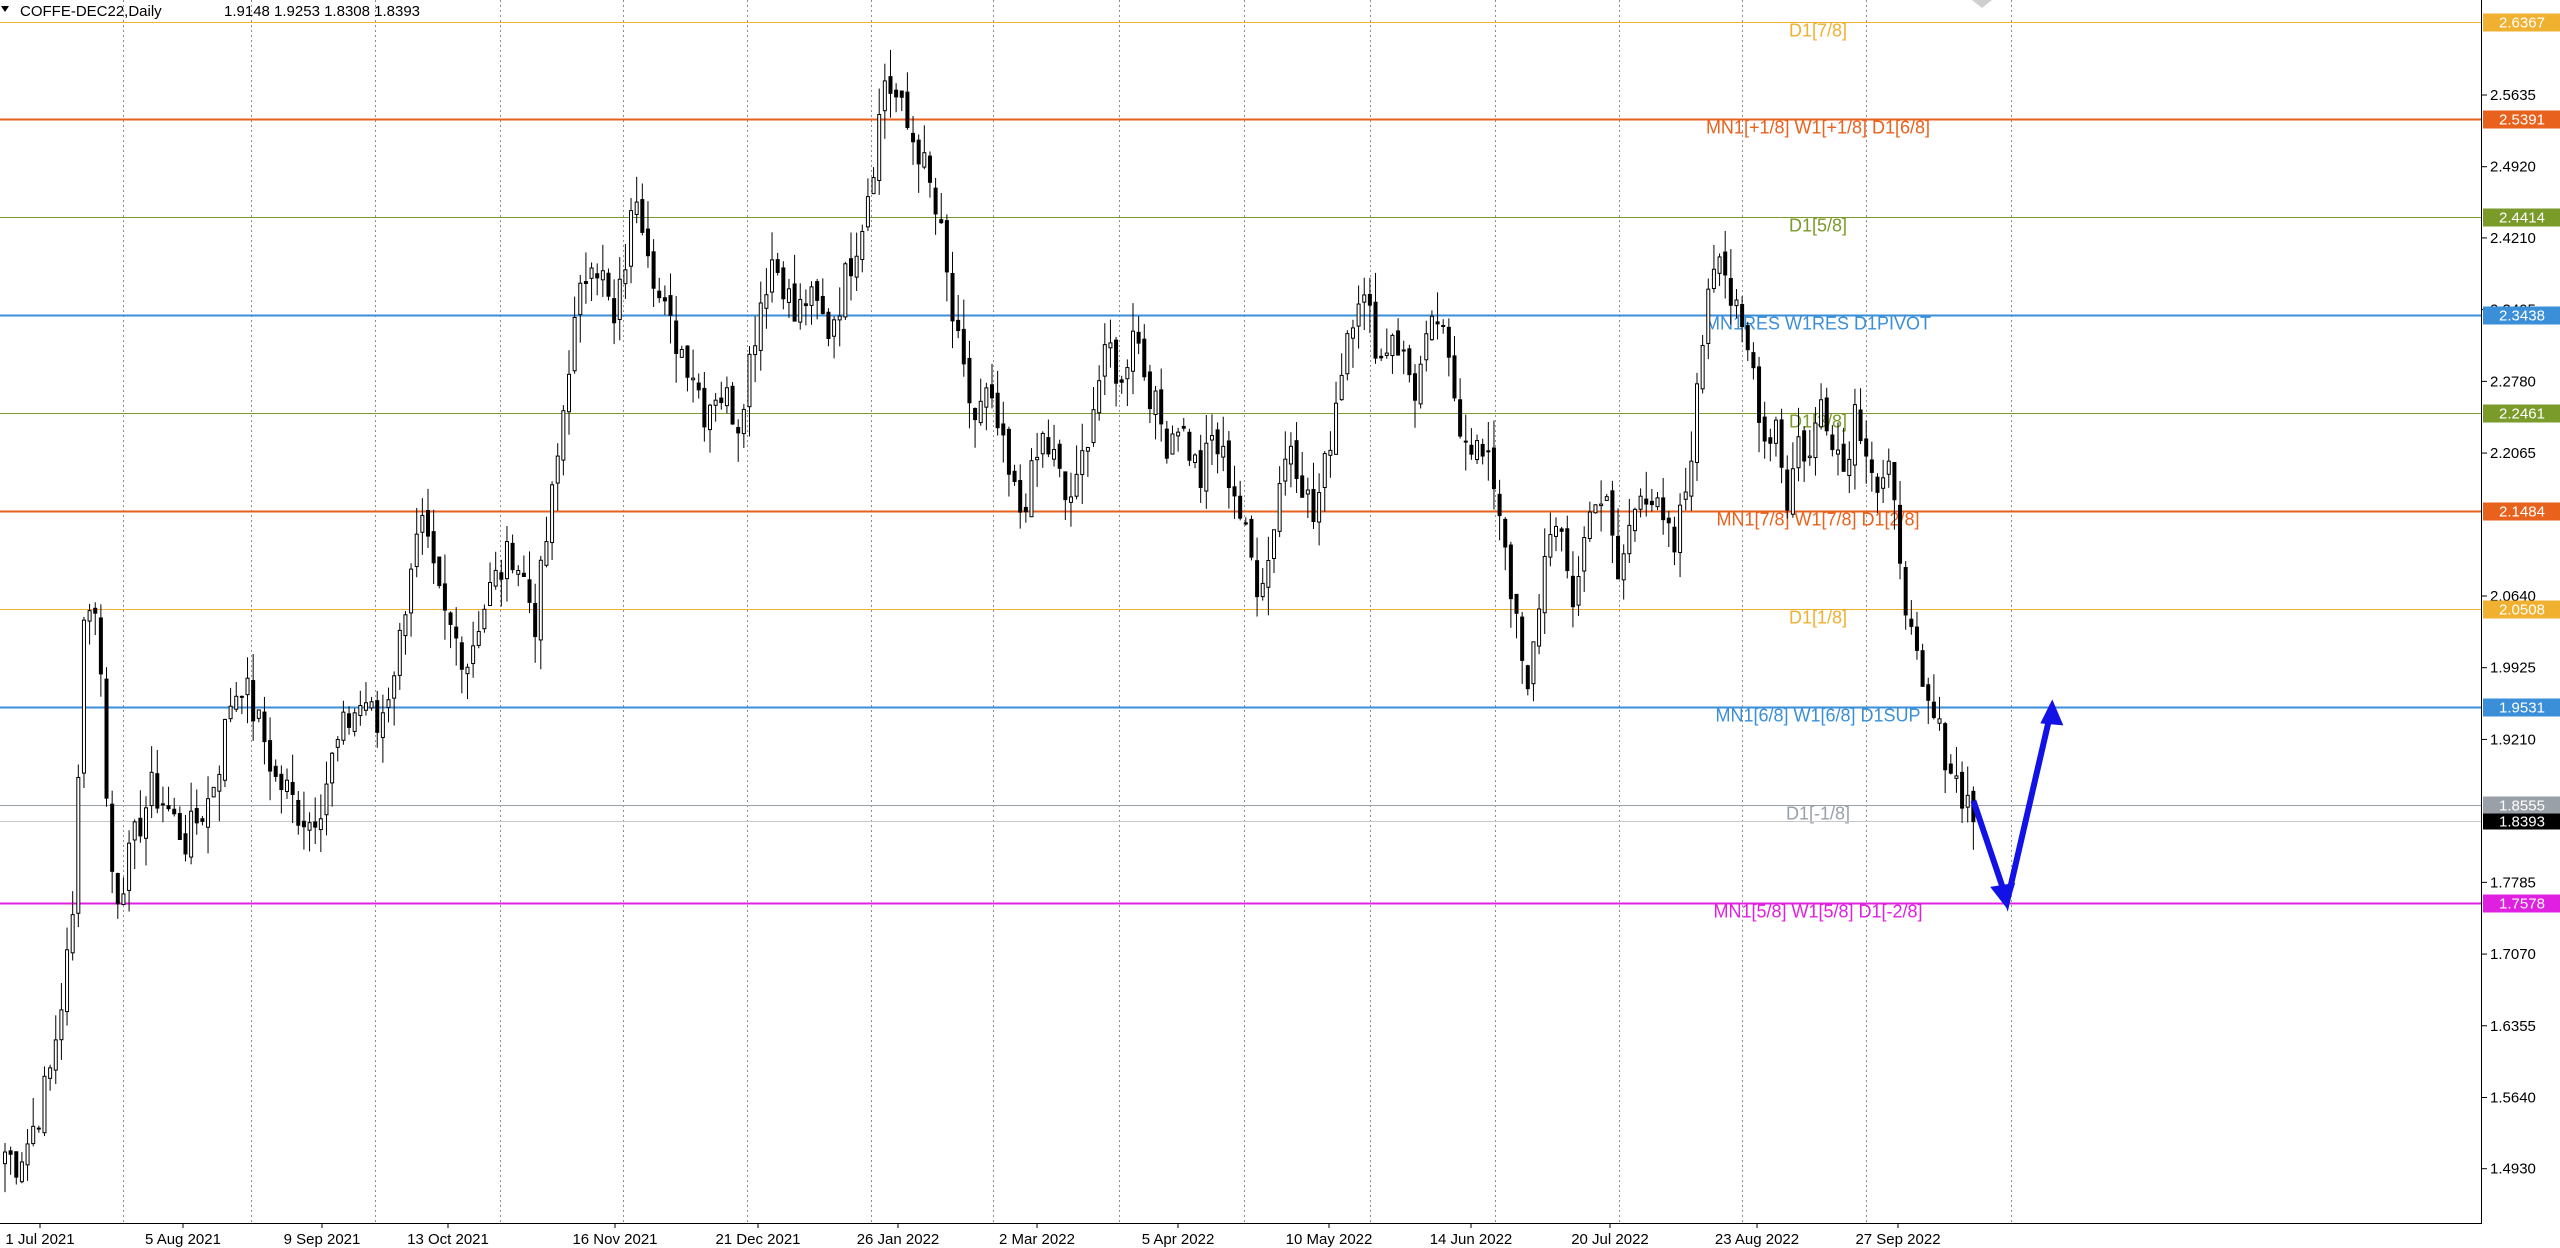 Image resolution: width=2560 pixels, height=1248 pixels. Describe the element at coordinates (2522, 316) in the screenshot. I see `level-price-tag-label: 2.3438` at that location.